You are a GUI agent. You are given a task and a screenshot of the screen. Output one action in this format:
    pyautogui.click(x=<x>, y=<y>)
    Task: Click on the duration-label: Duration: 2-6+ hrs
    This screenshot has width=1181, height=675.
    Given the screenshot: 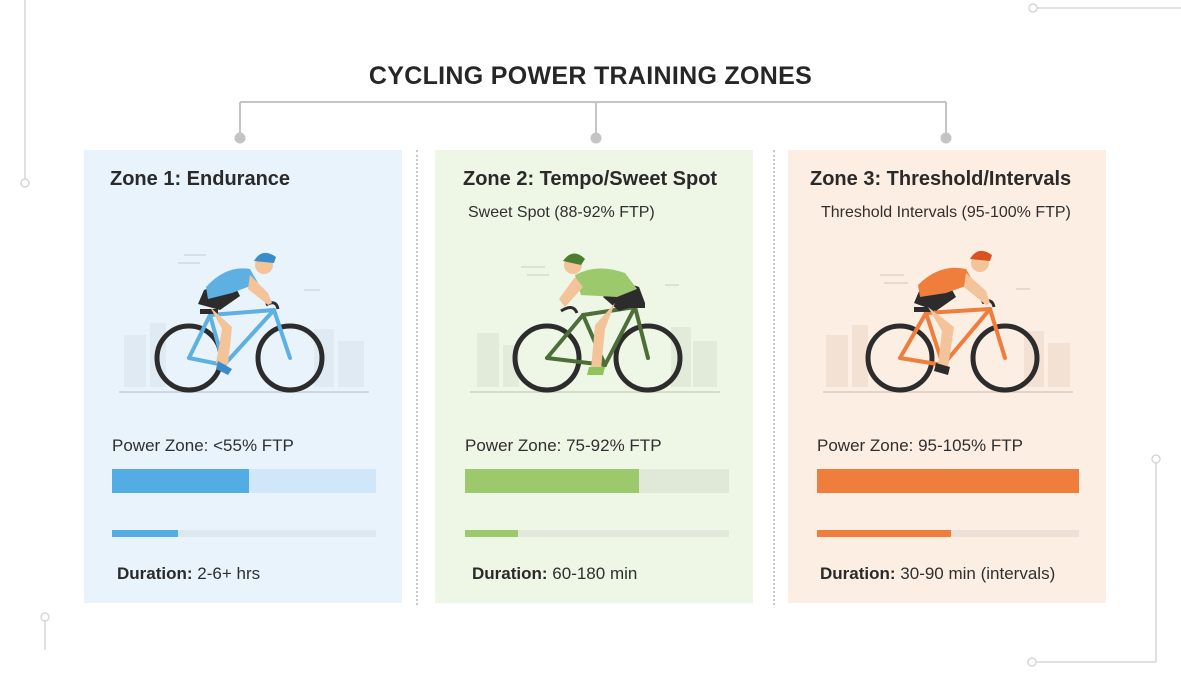 What is the action you would take?
    pyautogui.click(x=188, y=574)
    